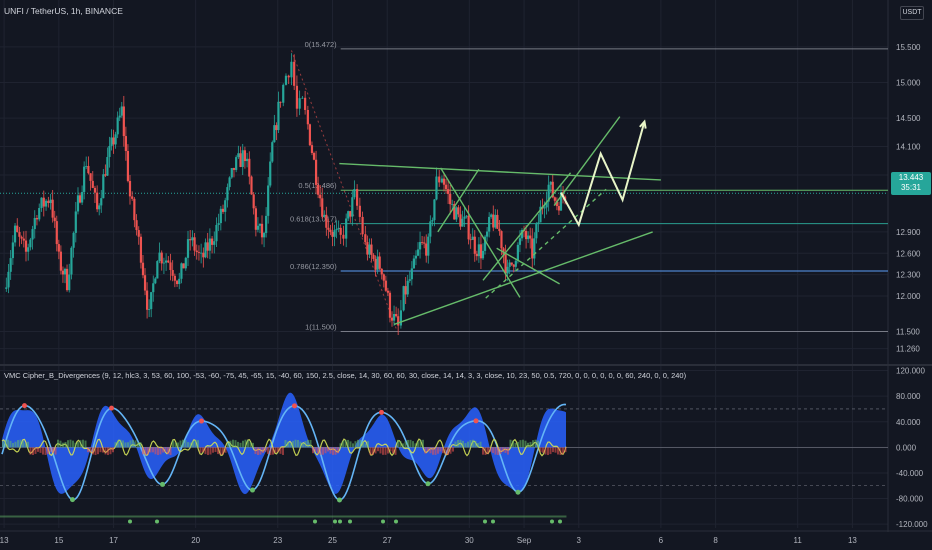 Image resolution: width=932 pixels, height=550 pixels. What do you see at coordinates (912, 13) in the screenshot?
I see `currency-badge: USDT` at bounding box center [912, 13].